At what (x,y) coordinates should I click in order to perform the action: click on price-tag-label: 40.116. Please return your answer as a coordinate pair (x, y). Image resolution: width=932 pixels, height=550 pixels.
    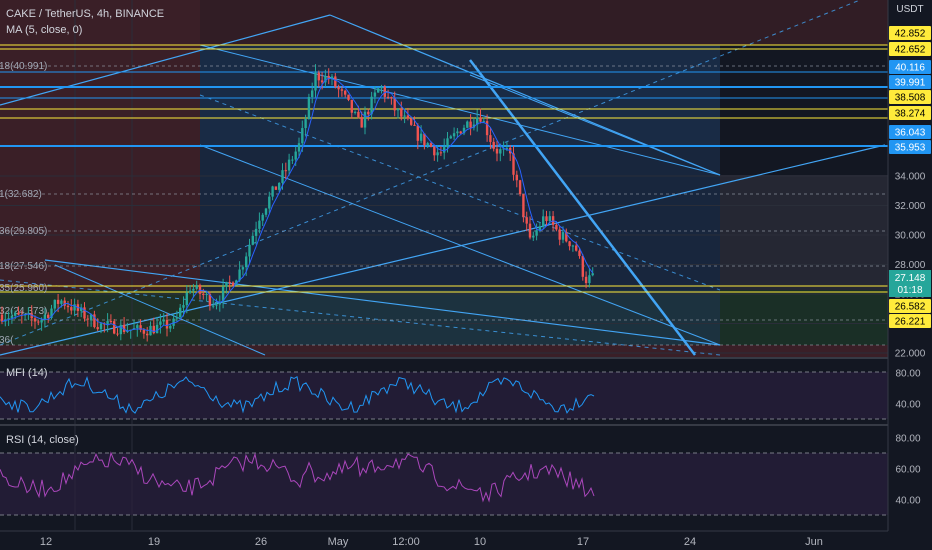
    Looking at the image, I should click on (910, 68).